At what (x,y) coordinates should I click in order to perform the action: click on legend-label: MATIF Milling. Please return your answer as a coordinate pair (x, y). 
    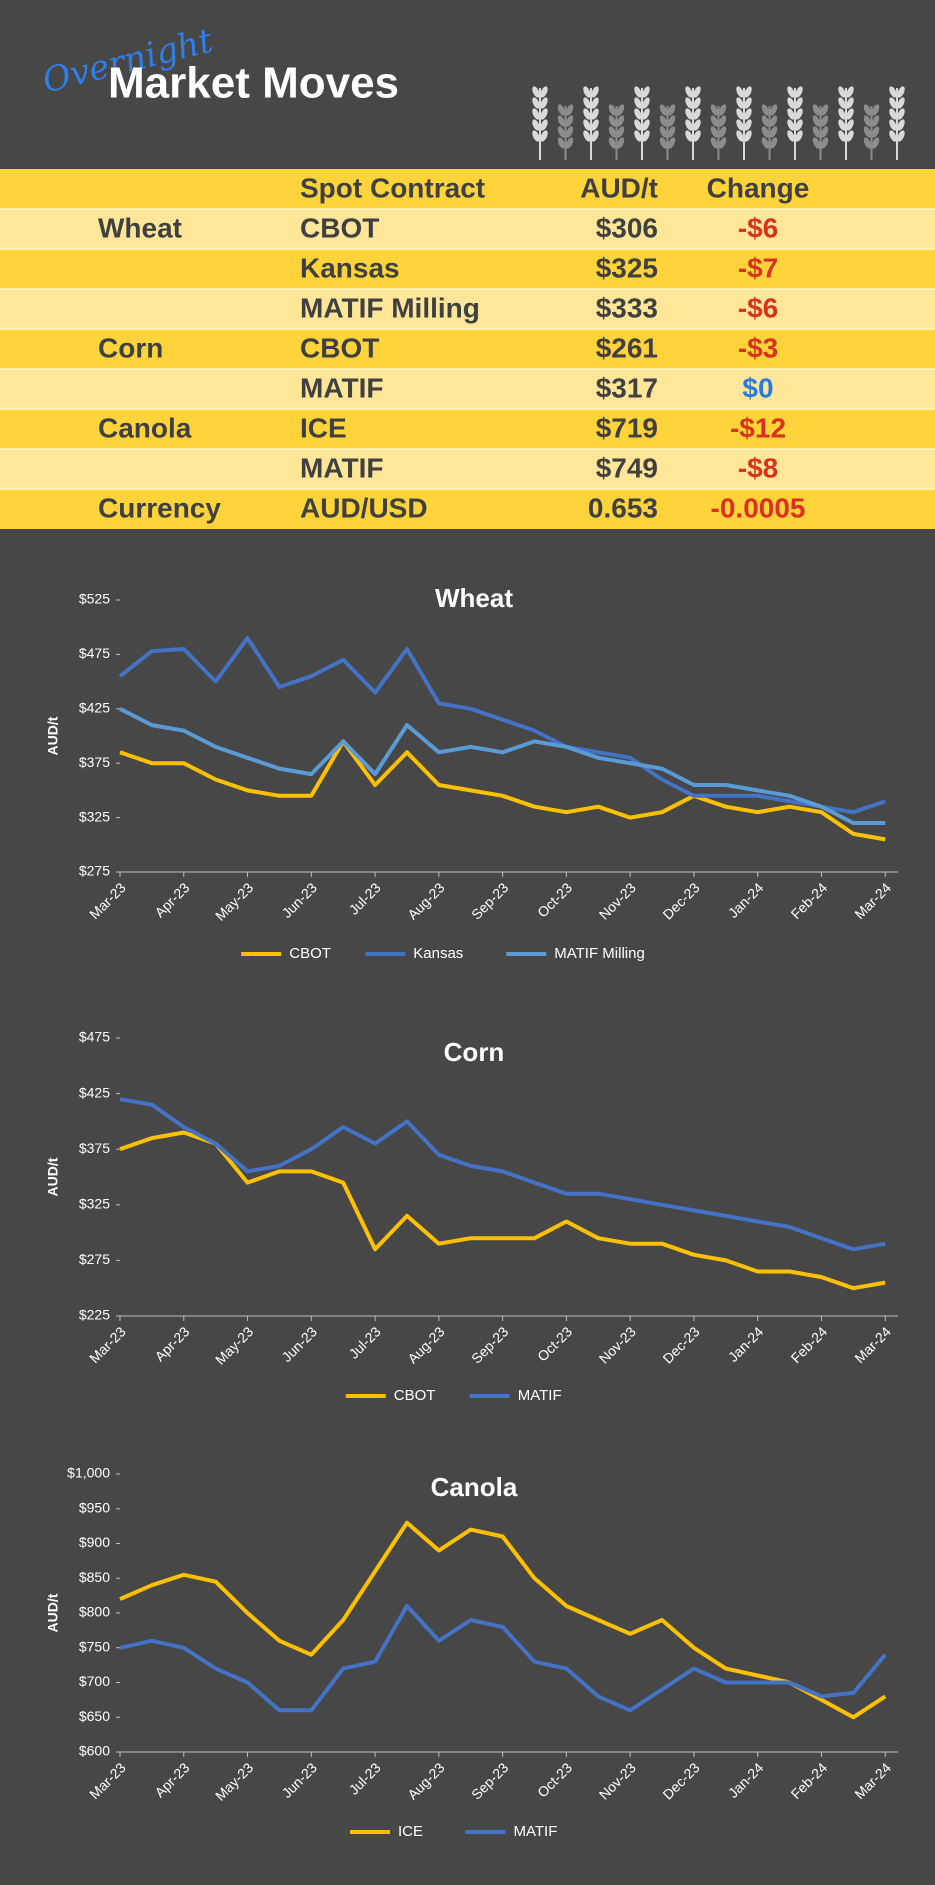
    Looking at the image, I should click on (599, 953).